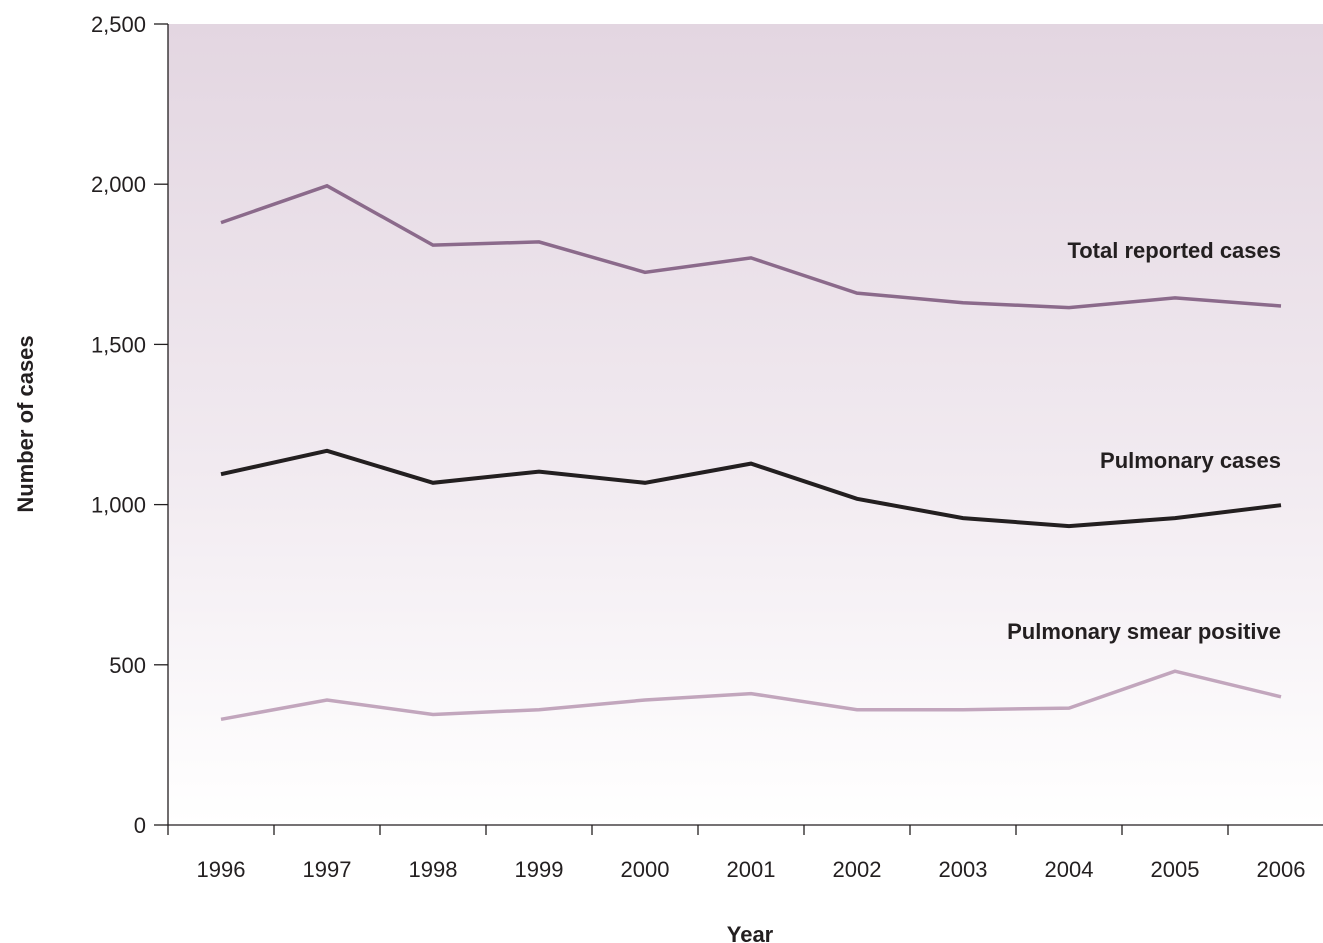 The image size is (1323, 943). I want to click on y-tick-label: 0, so click(140, 825).